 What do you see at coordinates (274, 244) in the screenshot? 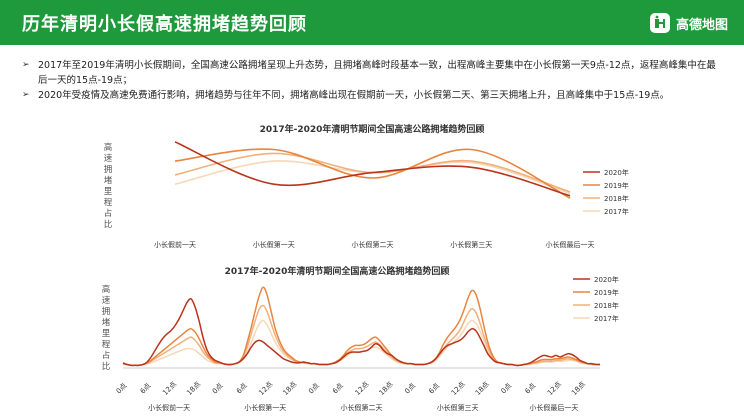
I see `x-tick-label: 小长假第一天` at bounding box center [274, 244].